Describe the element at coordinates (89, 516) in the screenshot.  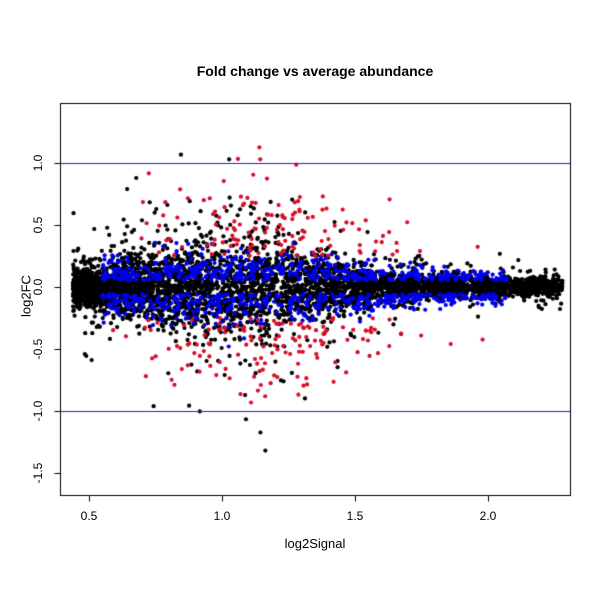
I see `x-tick-label: 0.5` at that location.